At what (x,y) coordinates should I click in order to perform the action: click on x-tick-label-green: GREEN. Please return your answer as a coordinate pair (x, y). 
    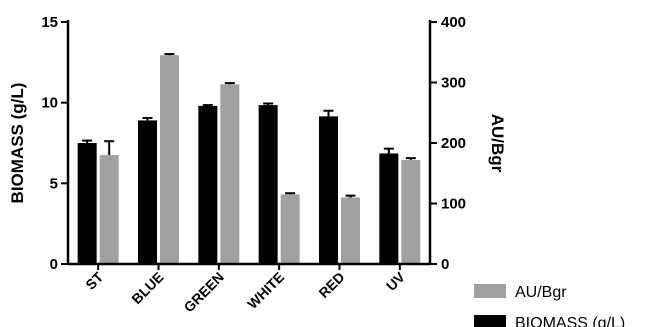
    Looking at the image, I should click on (203, 292).